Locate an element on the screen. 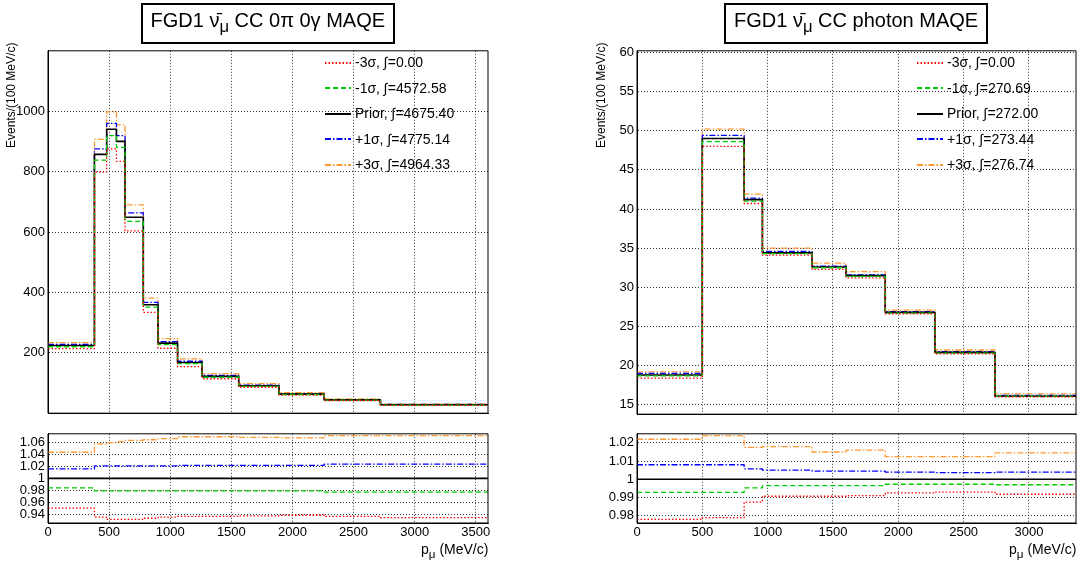  y-tick-label: 50 is located at coordinates (626, 130).